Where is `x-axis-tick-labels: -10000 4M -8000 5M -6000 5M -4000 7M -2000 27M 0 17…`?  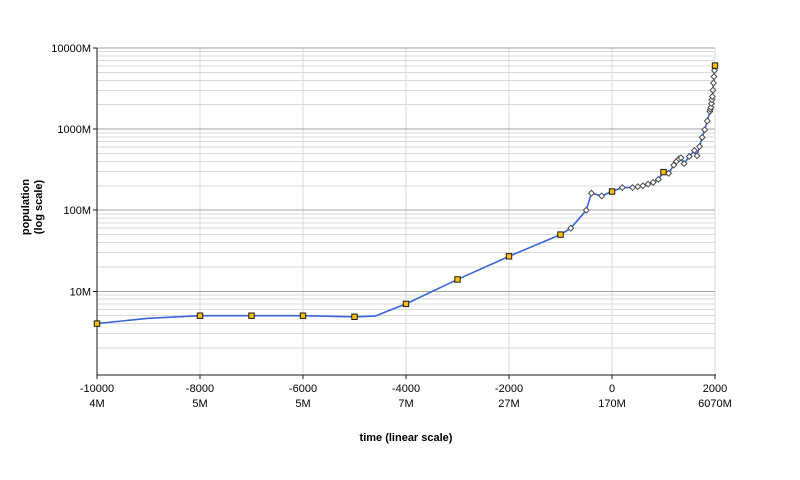 x-axis-tick-labels: -10000 4M -8000 5M -6000 5M -4000 7M -2000 27M 0 17… is located at coordinates (406, 396).